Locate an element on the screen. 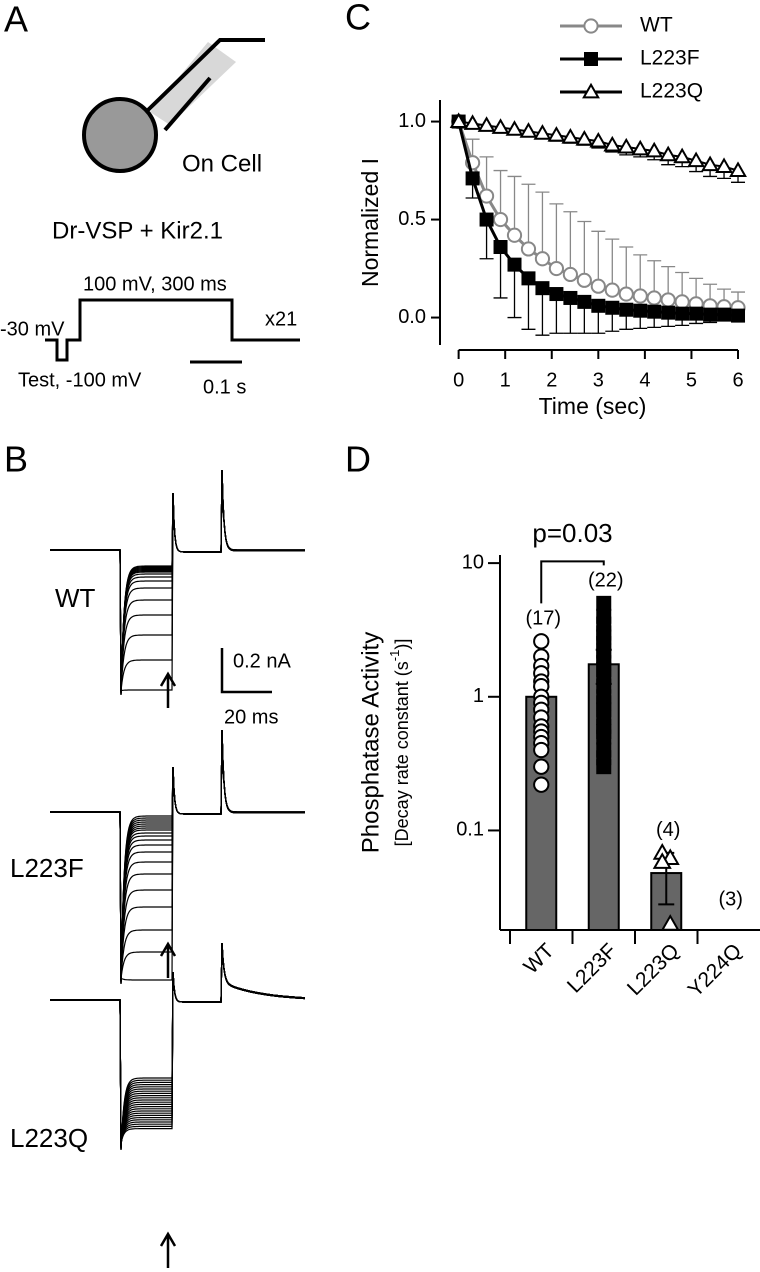  pipette-wall is located at coordinates (187, 104).